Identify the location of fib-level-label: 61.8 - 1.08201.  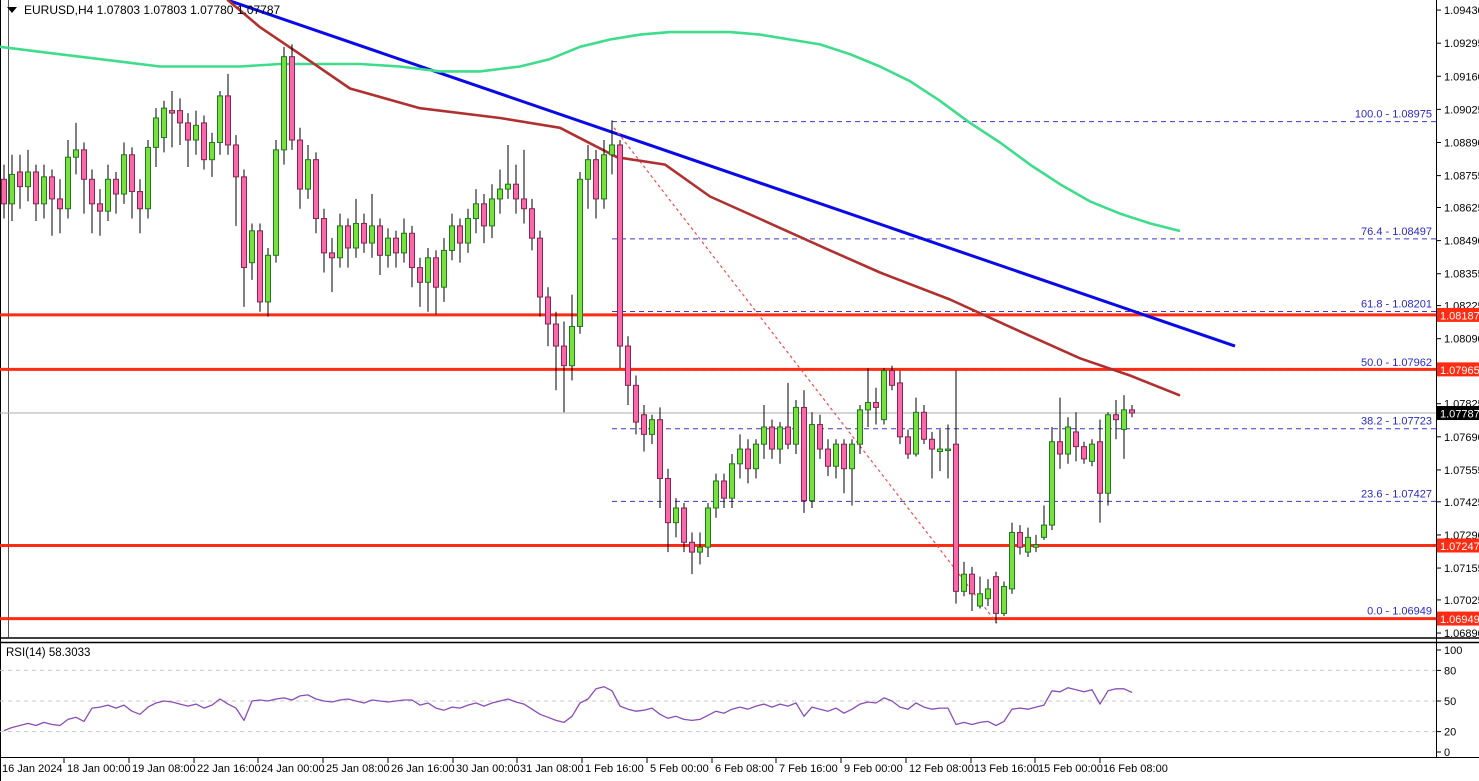
(1396, 304).